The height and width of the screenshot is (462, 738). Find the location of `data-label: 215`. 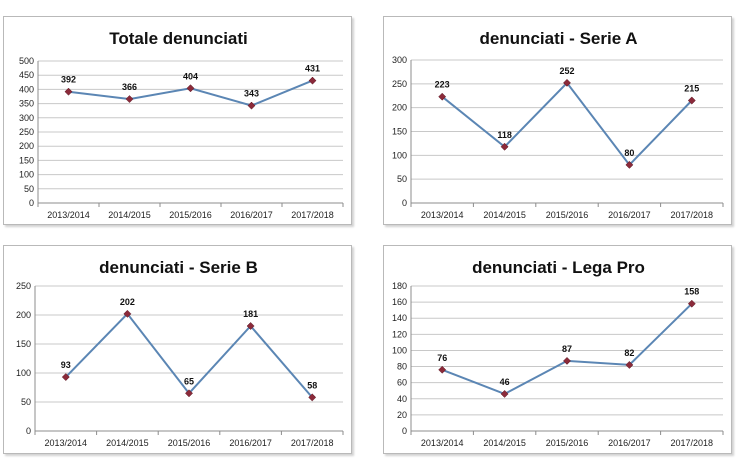

data-label: 215 is located at coordinates (691, 89).